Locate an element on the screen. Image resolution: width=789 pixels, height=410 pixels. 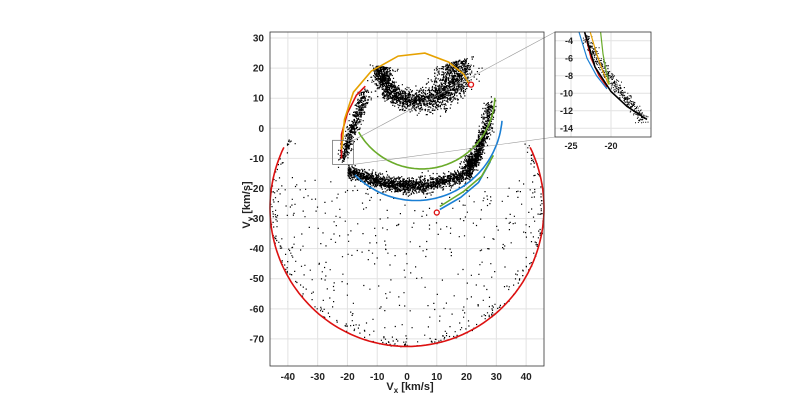
x-tick-label: 0 is located at coordinates (407, 377).